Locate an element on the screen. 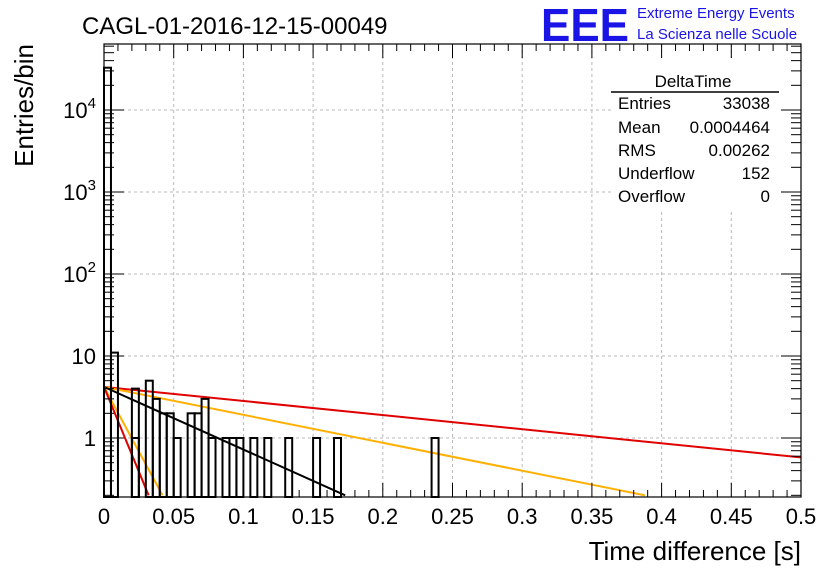 The image size is (836, 572). y-axis-label: Entries/bin is located at coordinates (24, 105).